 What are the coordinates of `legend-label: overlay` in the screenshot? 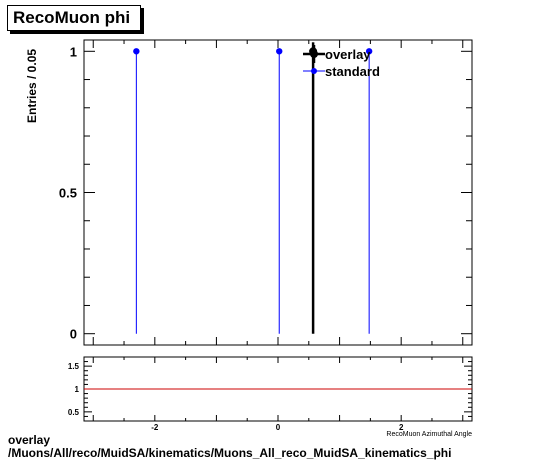 It's located at (348, 54).